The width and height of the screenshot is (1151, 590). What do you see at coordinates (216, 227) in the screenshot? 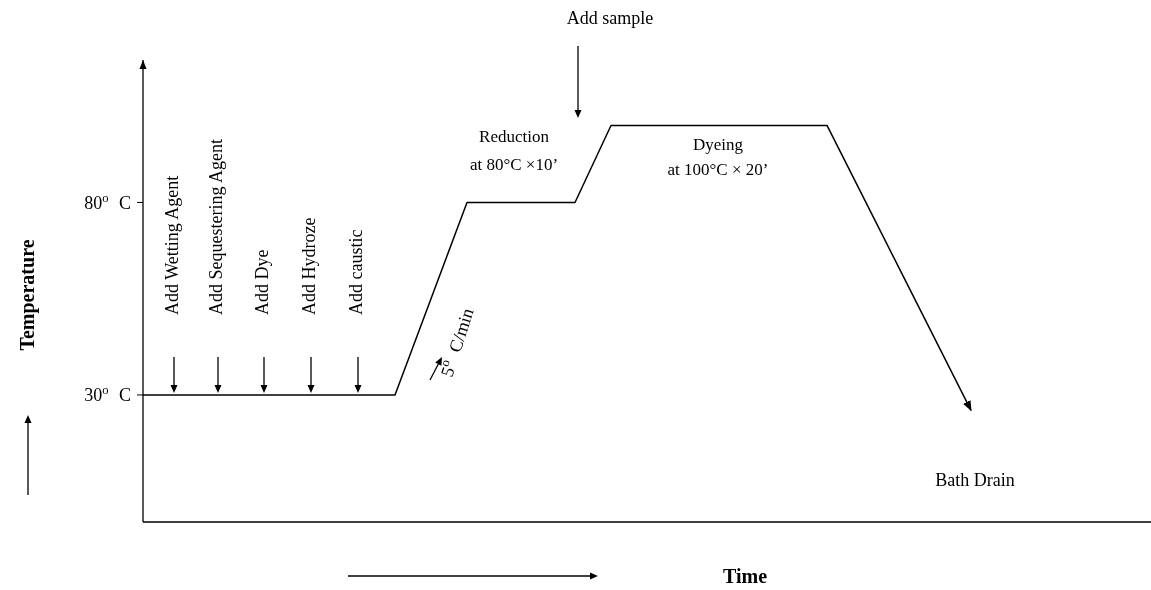
I see `annotation: Add Sequestering Agent` at bounding box center [216, 227].